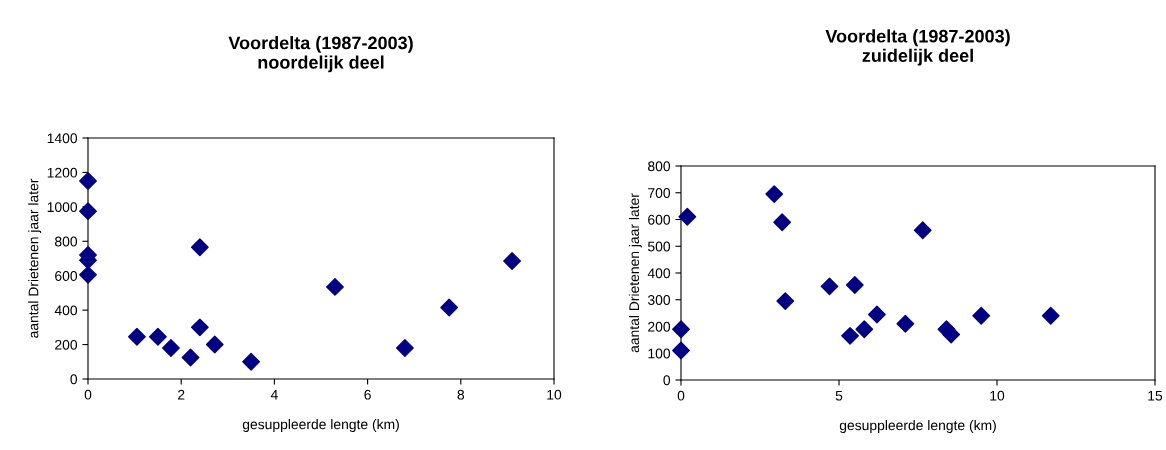 This screenshot has width=1166, height=450. I want to click on y-tick-label: 1400, so click(62, 138).